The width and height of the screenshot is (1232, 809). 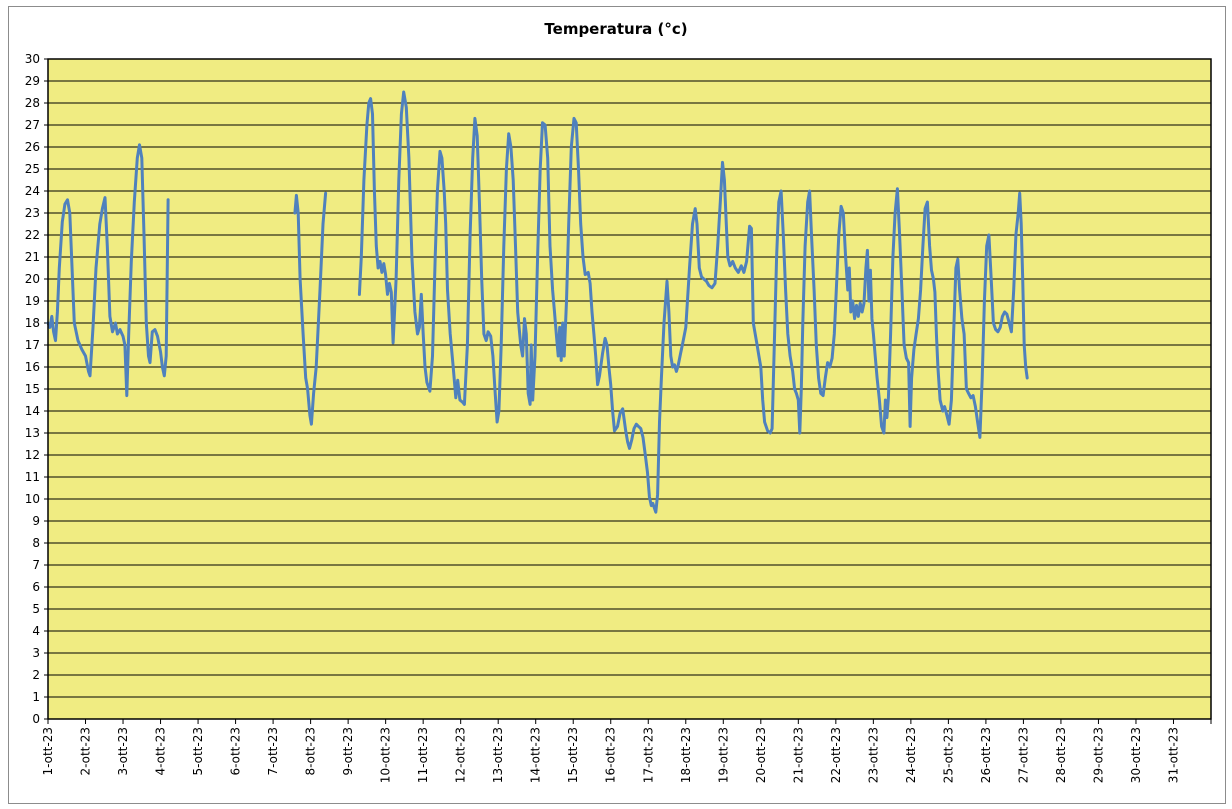 What do you see at coordinates (36, 719) in the screenshot?
I see `y-tick-label: 0` at bounding box center [36, 719].